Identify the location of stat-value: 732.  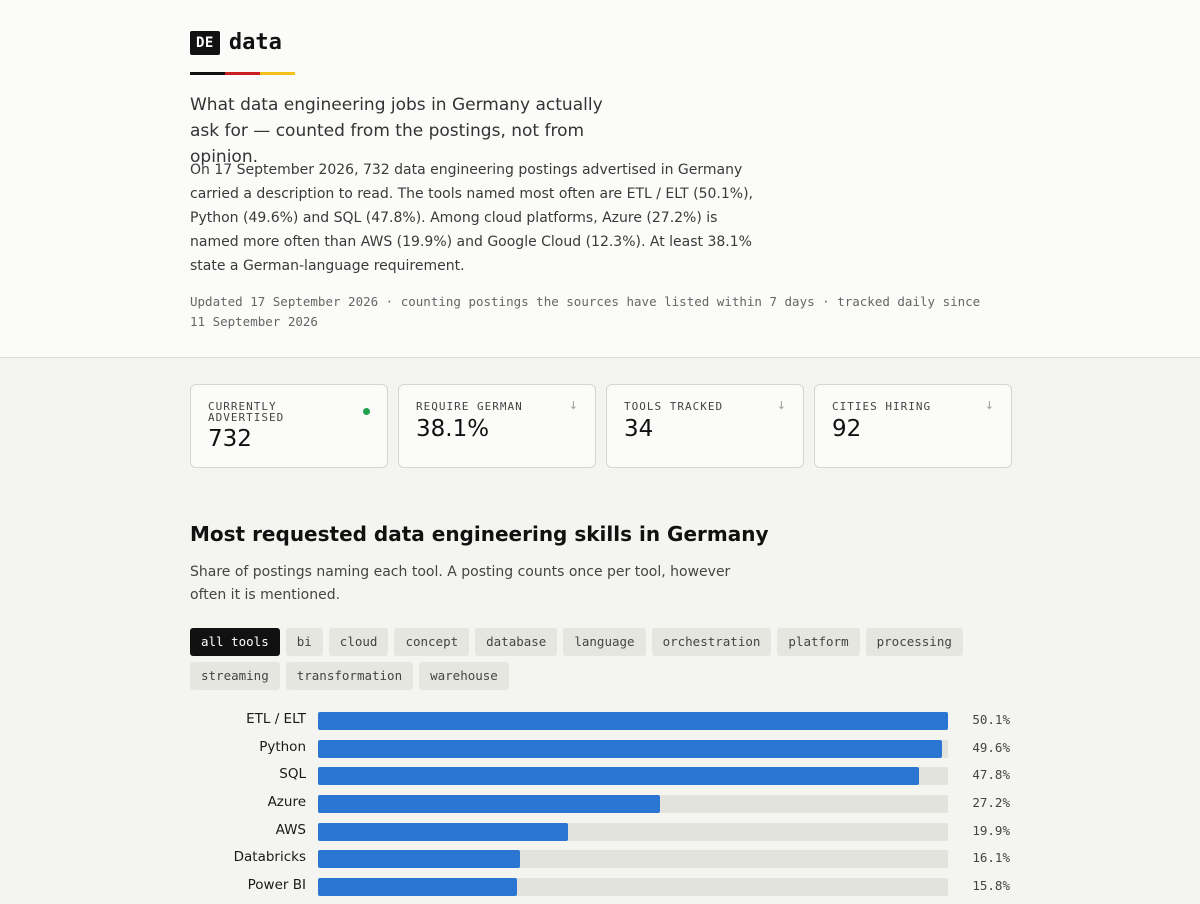
(230, 439).